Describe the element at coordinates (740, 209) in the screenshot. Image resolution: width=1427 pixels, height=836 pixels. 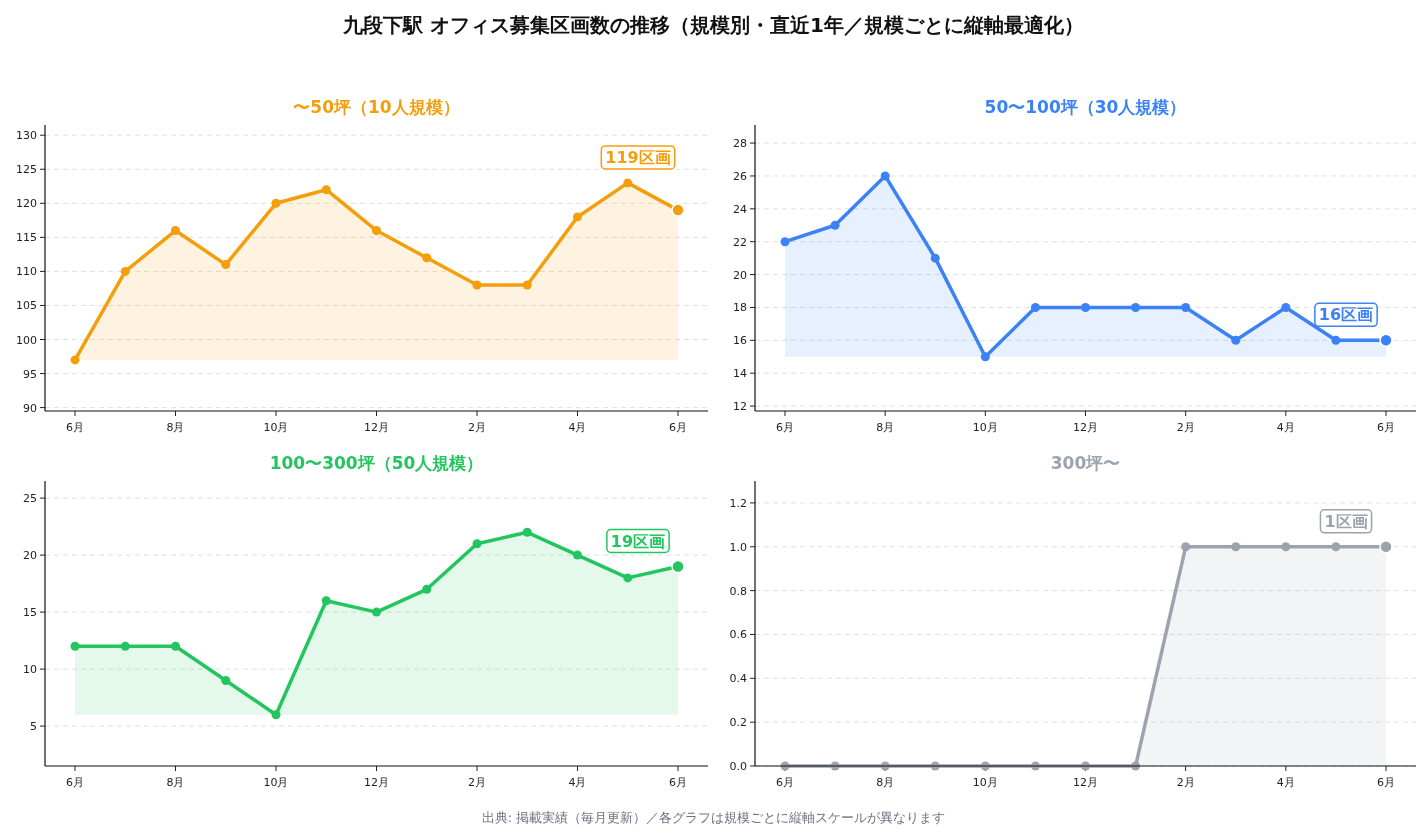
I see `y-tick-label: 24` at that location.